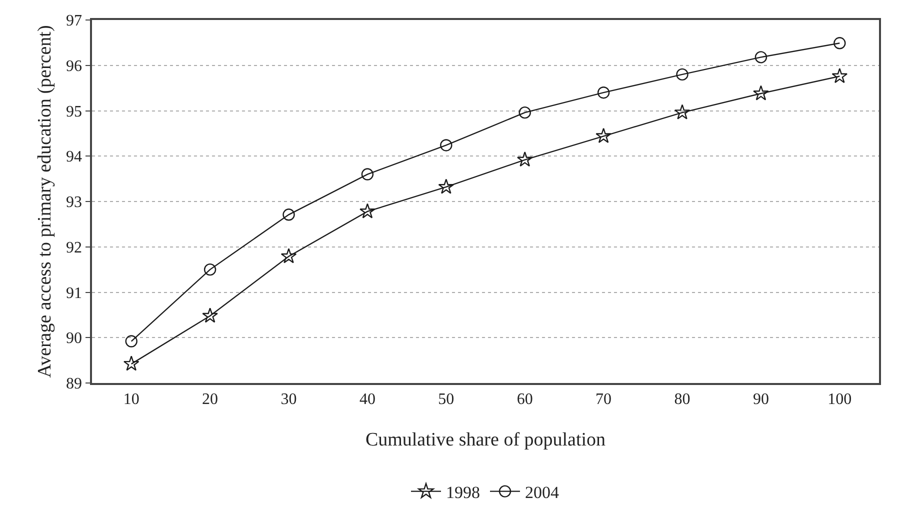  Describe the element at coordinates (542, 492) in the screenshot. I see `legend-label: 2004` at that location.